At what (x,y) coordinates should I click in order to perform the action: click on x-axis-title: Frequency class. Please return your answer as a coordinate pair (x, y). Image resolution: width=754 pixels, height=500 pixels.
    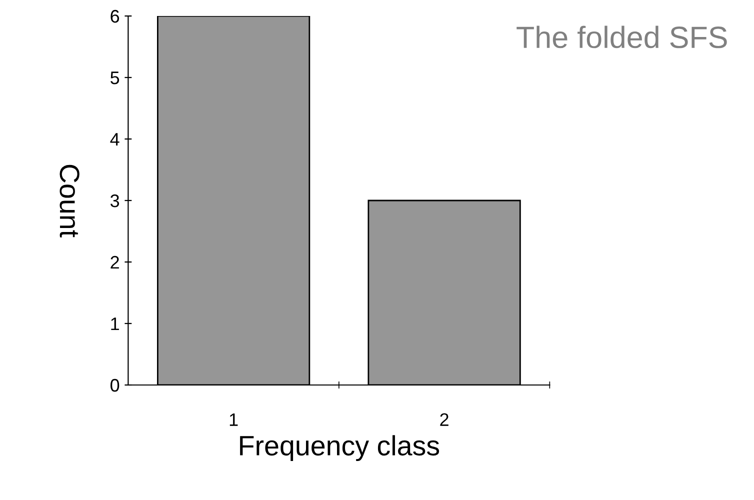
    Looking at the image, I should click on (340, 448).